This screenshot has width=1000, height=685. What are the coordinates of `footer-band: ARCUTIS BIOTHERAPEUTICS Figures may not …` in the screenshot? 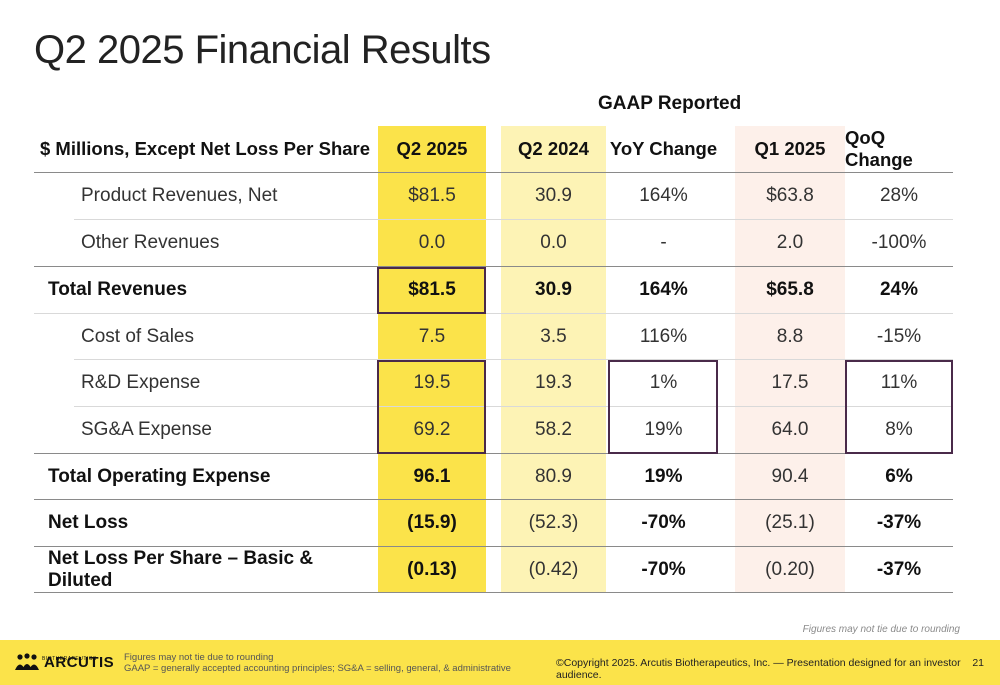 It's located at (500, 662).